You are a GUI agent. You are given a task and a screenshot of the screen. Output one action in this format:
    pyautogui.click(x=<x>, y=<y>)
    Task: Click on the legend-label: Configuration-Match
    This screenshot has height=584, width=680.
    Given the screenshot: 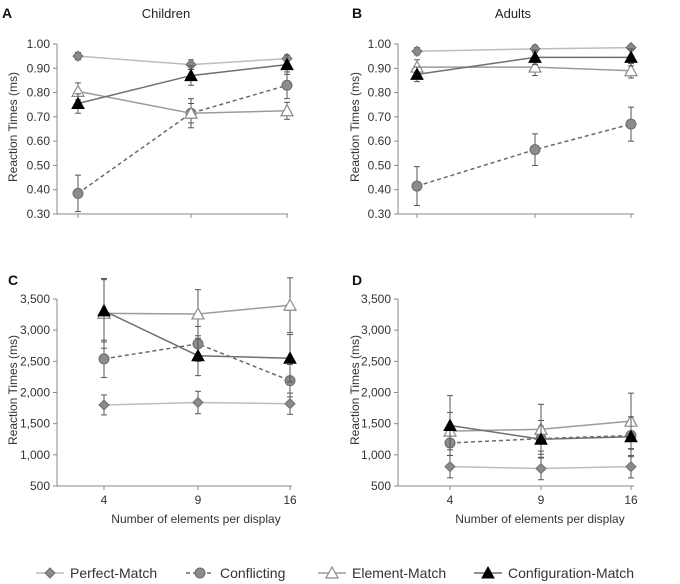 What is the action you would take?
    pyautogui.click(x=571, y=573)
    